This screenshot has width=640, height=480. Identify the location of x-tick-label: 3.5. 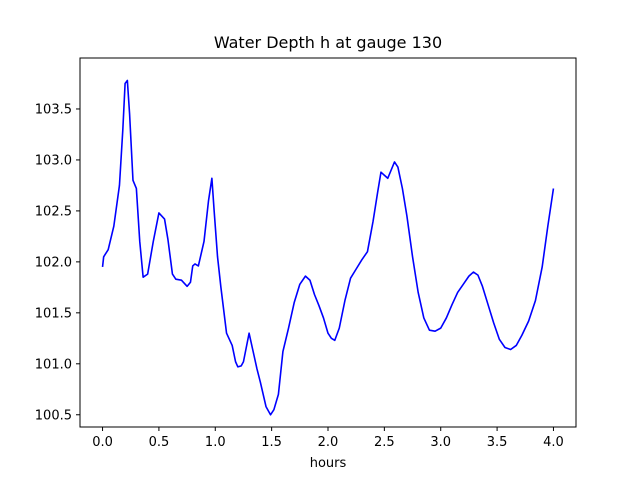
(497, 442).